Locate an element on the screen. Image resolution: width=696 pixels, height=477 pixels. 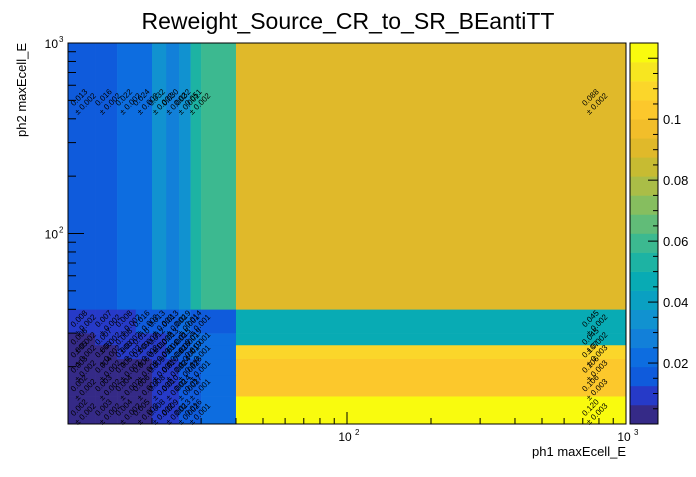
x-tick-exponent: 2 is located at coordinates (357, 432).